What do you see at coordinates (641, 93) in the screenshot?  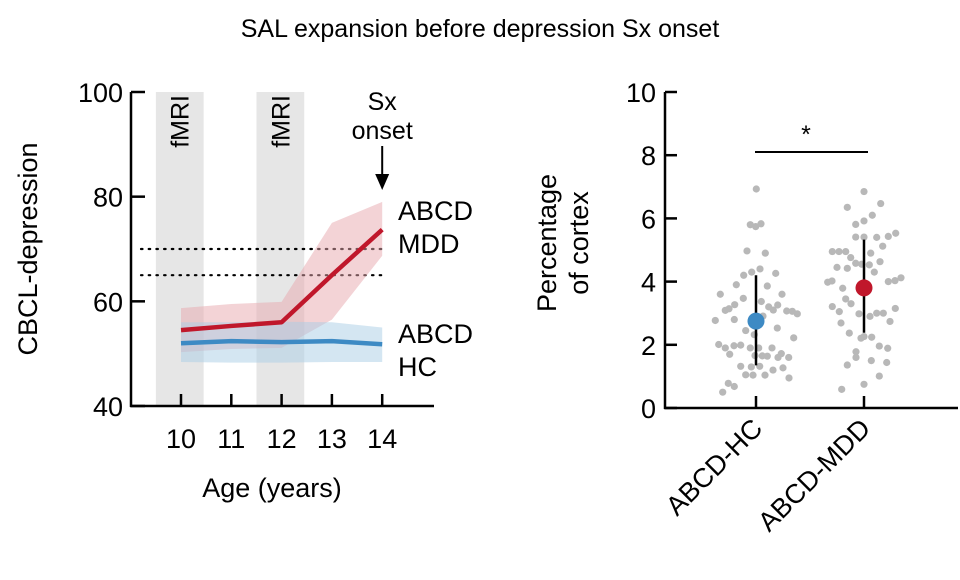 I see `y-tick-label: 10` at bounding box center [641, 93].